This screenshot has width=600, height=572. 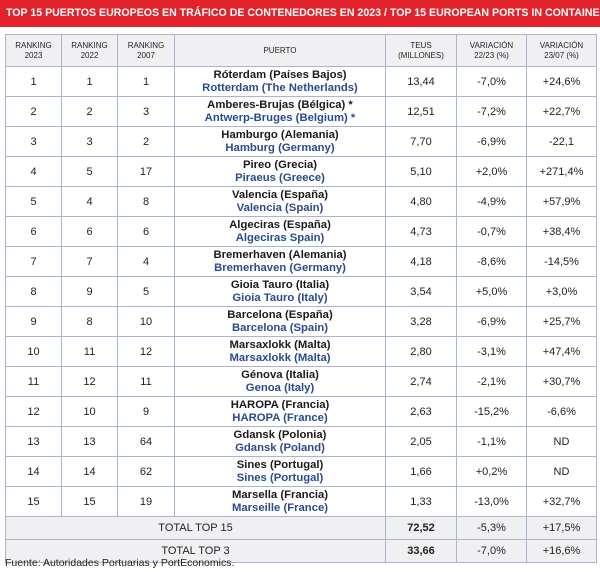 I want to click on header-variation-22-23: VARIACIÓN 22/23 (%), so click(x=491, y=50).